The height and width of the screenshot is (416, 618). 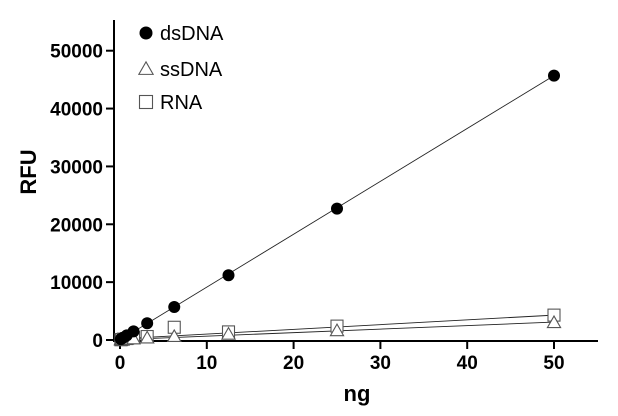 What do you see at coordinates (206, 363) in the screenshot?
I see `x-tick-label-1: 10` at bounding box center [206, 363].